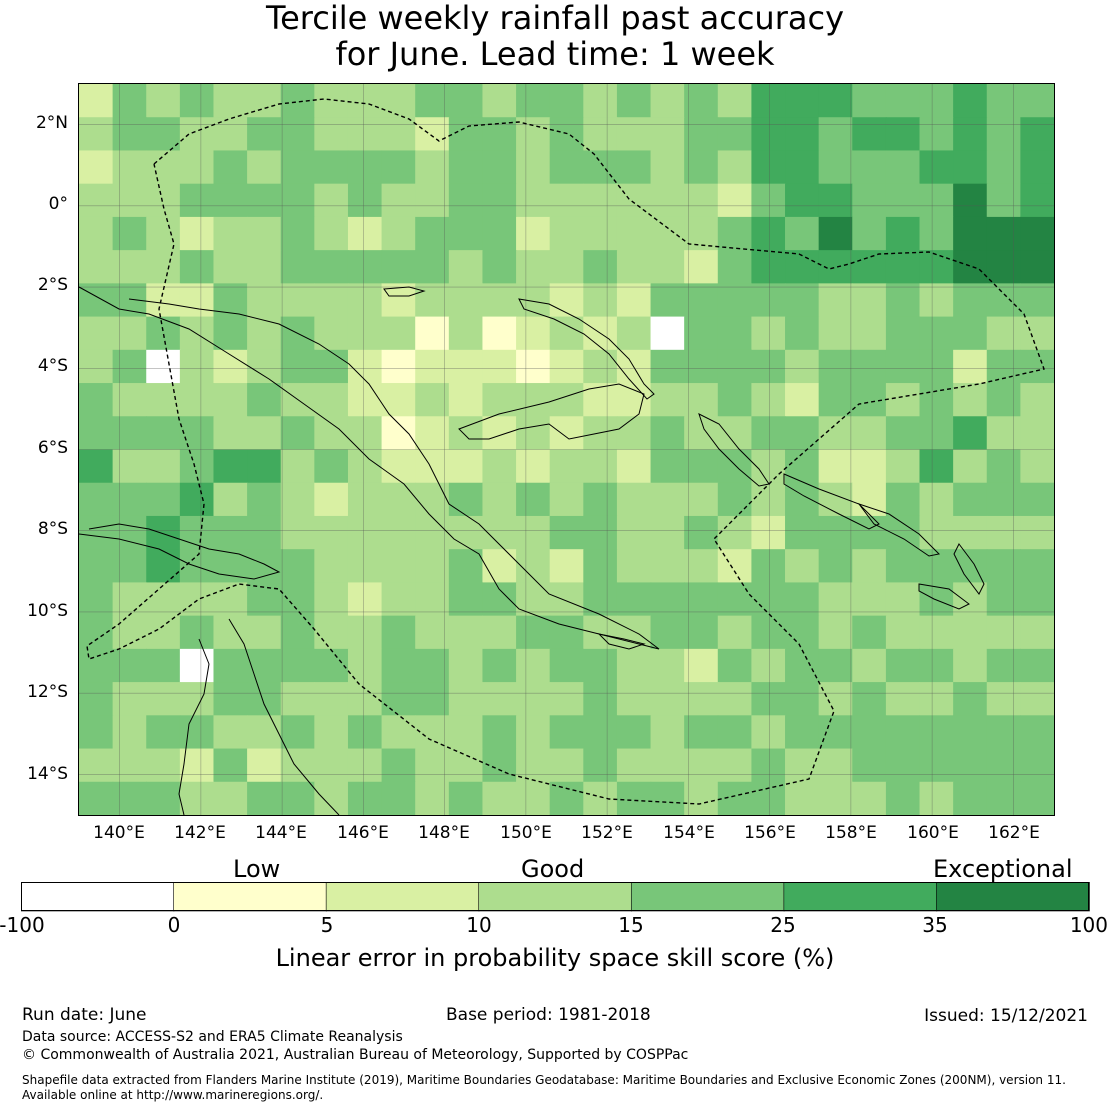 The width and height of the screenshot is (1110, 1110). Describe the element at coordinates (47, 692) in the screenshot. I see `lat-label-12s: 12°S` at that location.